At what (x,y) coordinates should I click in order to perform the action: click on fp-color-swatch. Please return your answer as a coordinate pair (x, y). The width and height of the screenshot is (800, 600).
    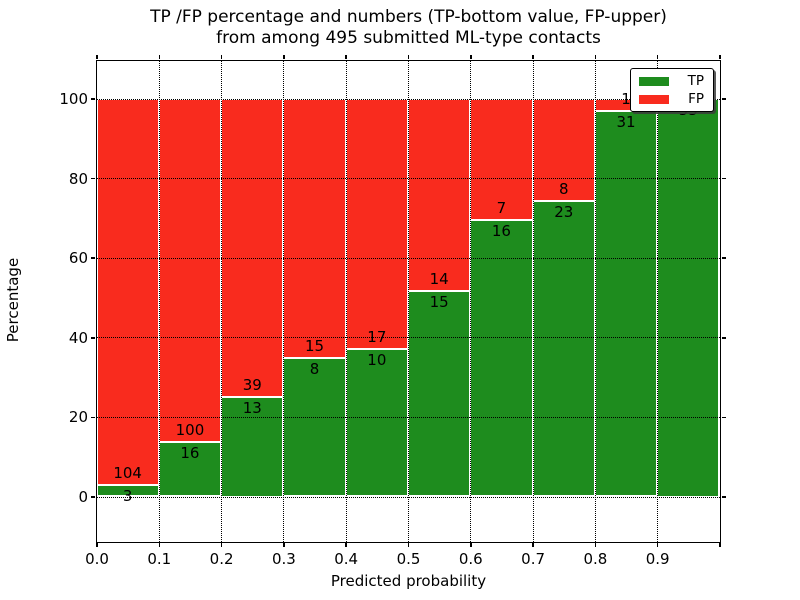
    Looking at the image, I should click on (654, 99).